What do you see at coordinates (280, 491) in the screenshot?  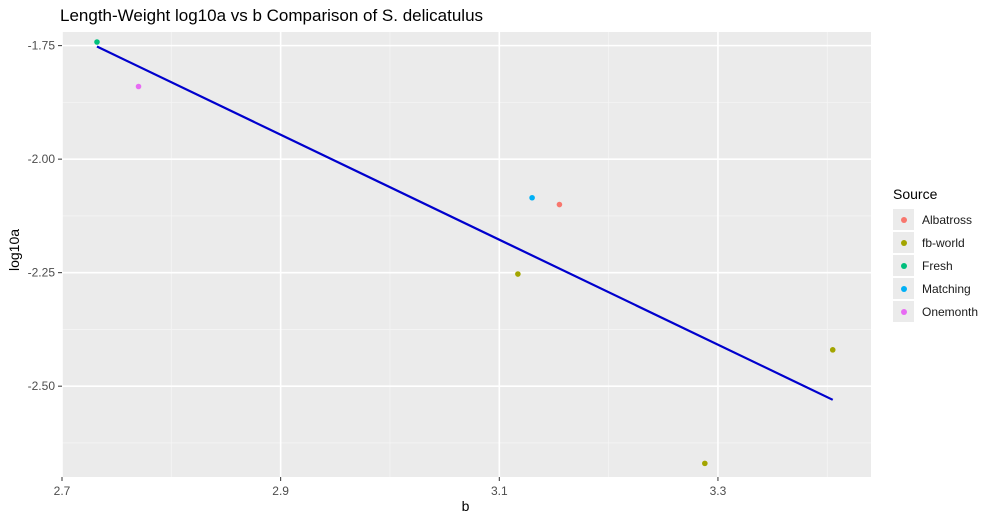 I see `x-tick-label: 2.9` at bounding box center [280, 491].